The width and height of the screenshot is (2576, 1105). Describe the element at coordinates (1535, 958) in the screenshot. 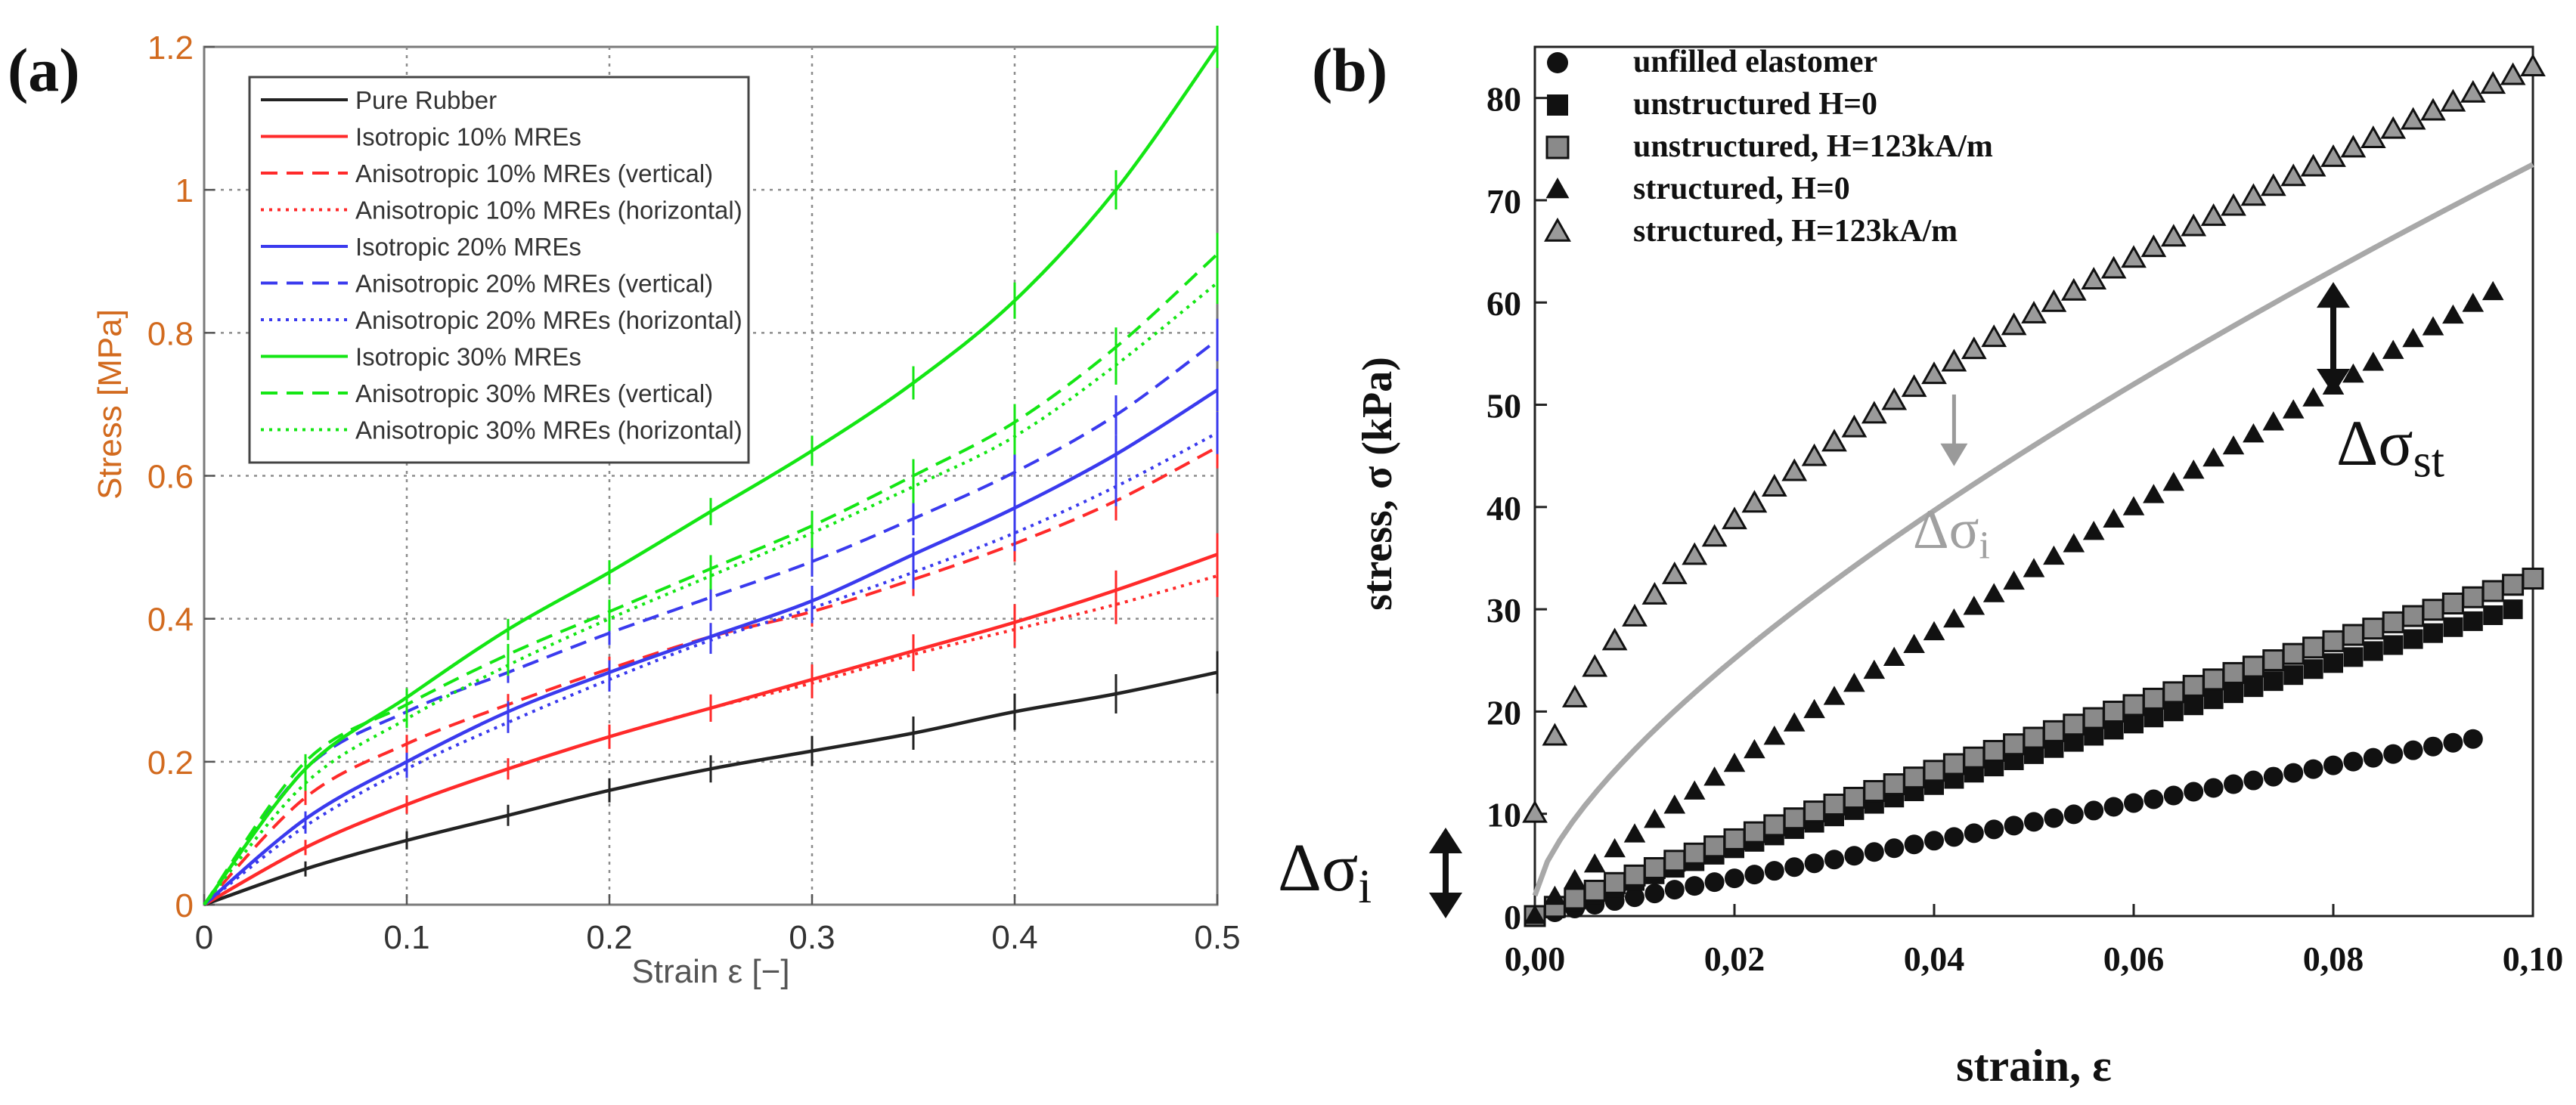

I see `chart-b-x-tick-label: 0,00` at that location.